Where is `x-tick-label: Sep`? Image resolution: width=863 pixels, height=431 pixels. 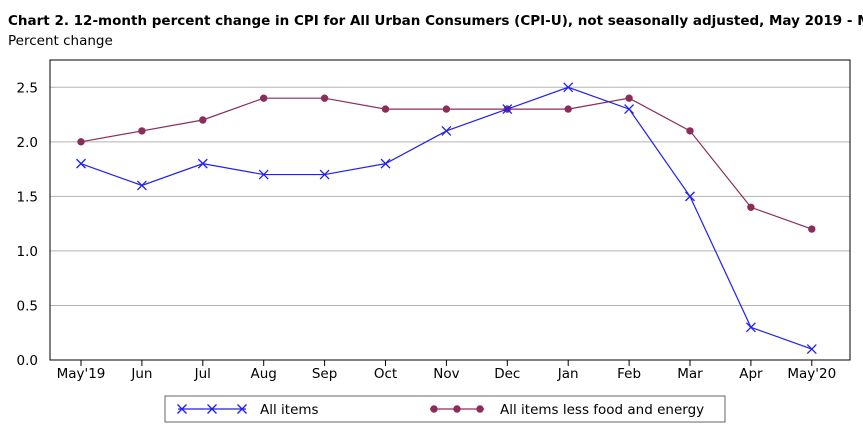 x-tick-label: Sep is located at coordinates (324, 374).